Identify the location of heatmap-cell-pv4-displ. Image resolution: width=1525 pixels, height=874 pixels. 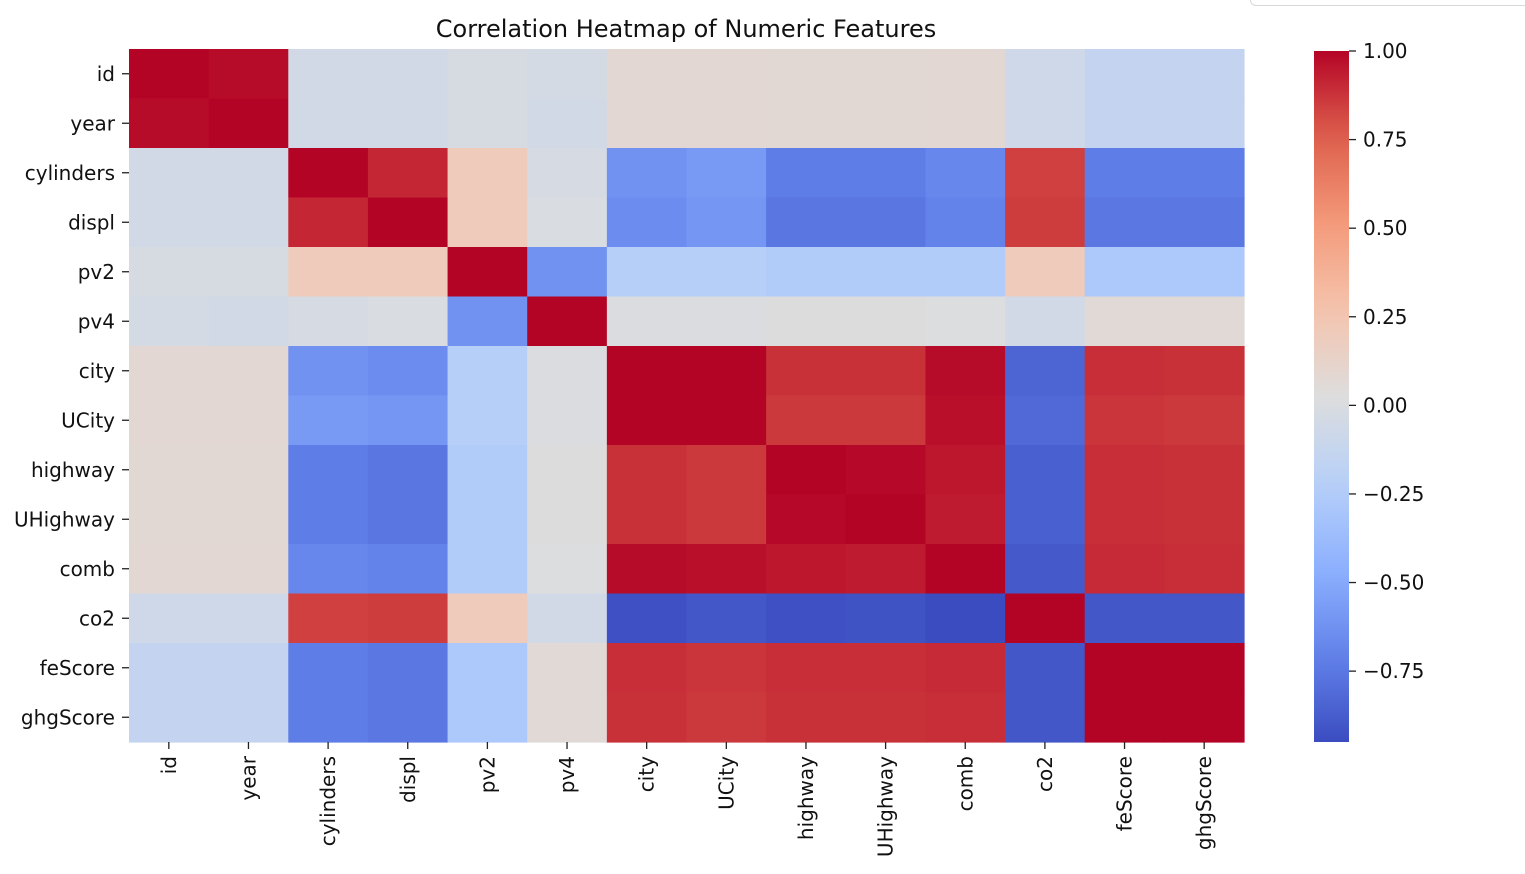
(408, 321).